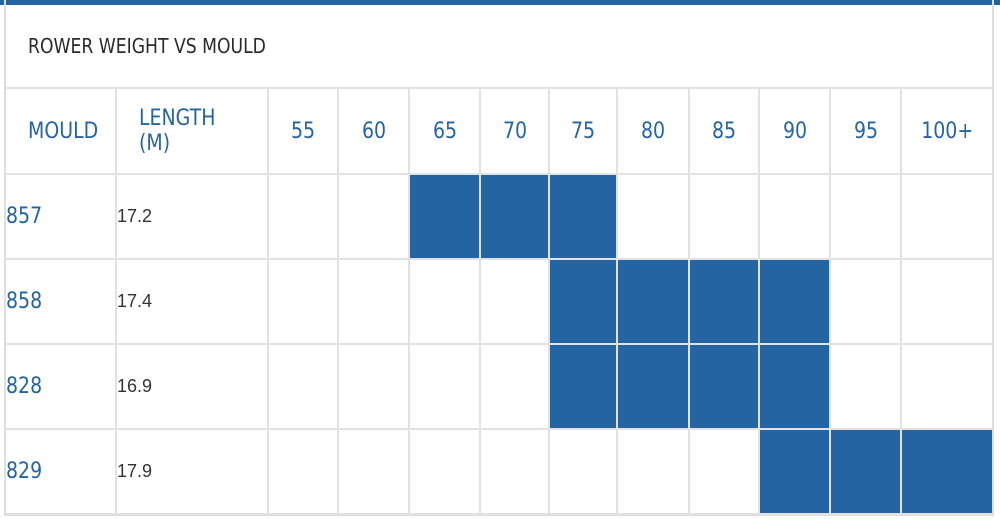 This screenshot has width=1000, height=519. What do you see at coordinates (866, 132) in the screenshot?
I see `column-header-weight: 95` at bounding box center [866, 132].